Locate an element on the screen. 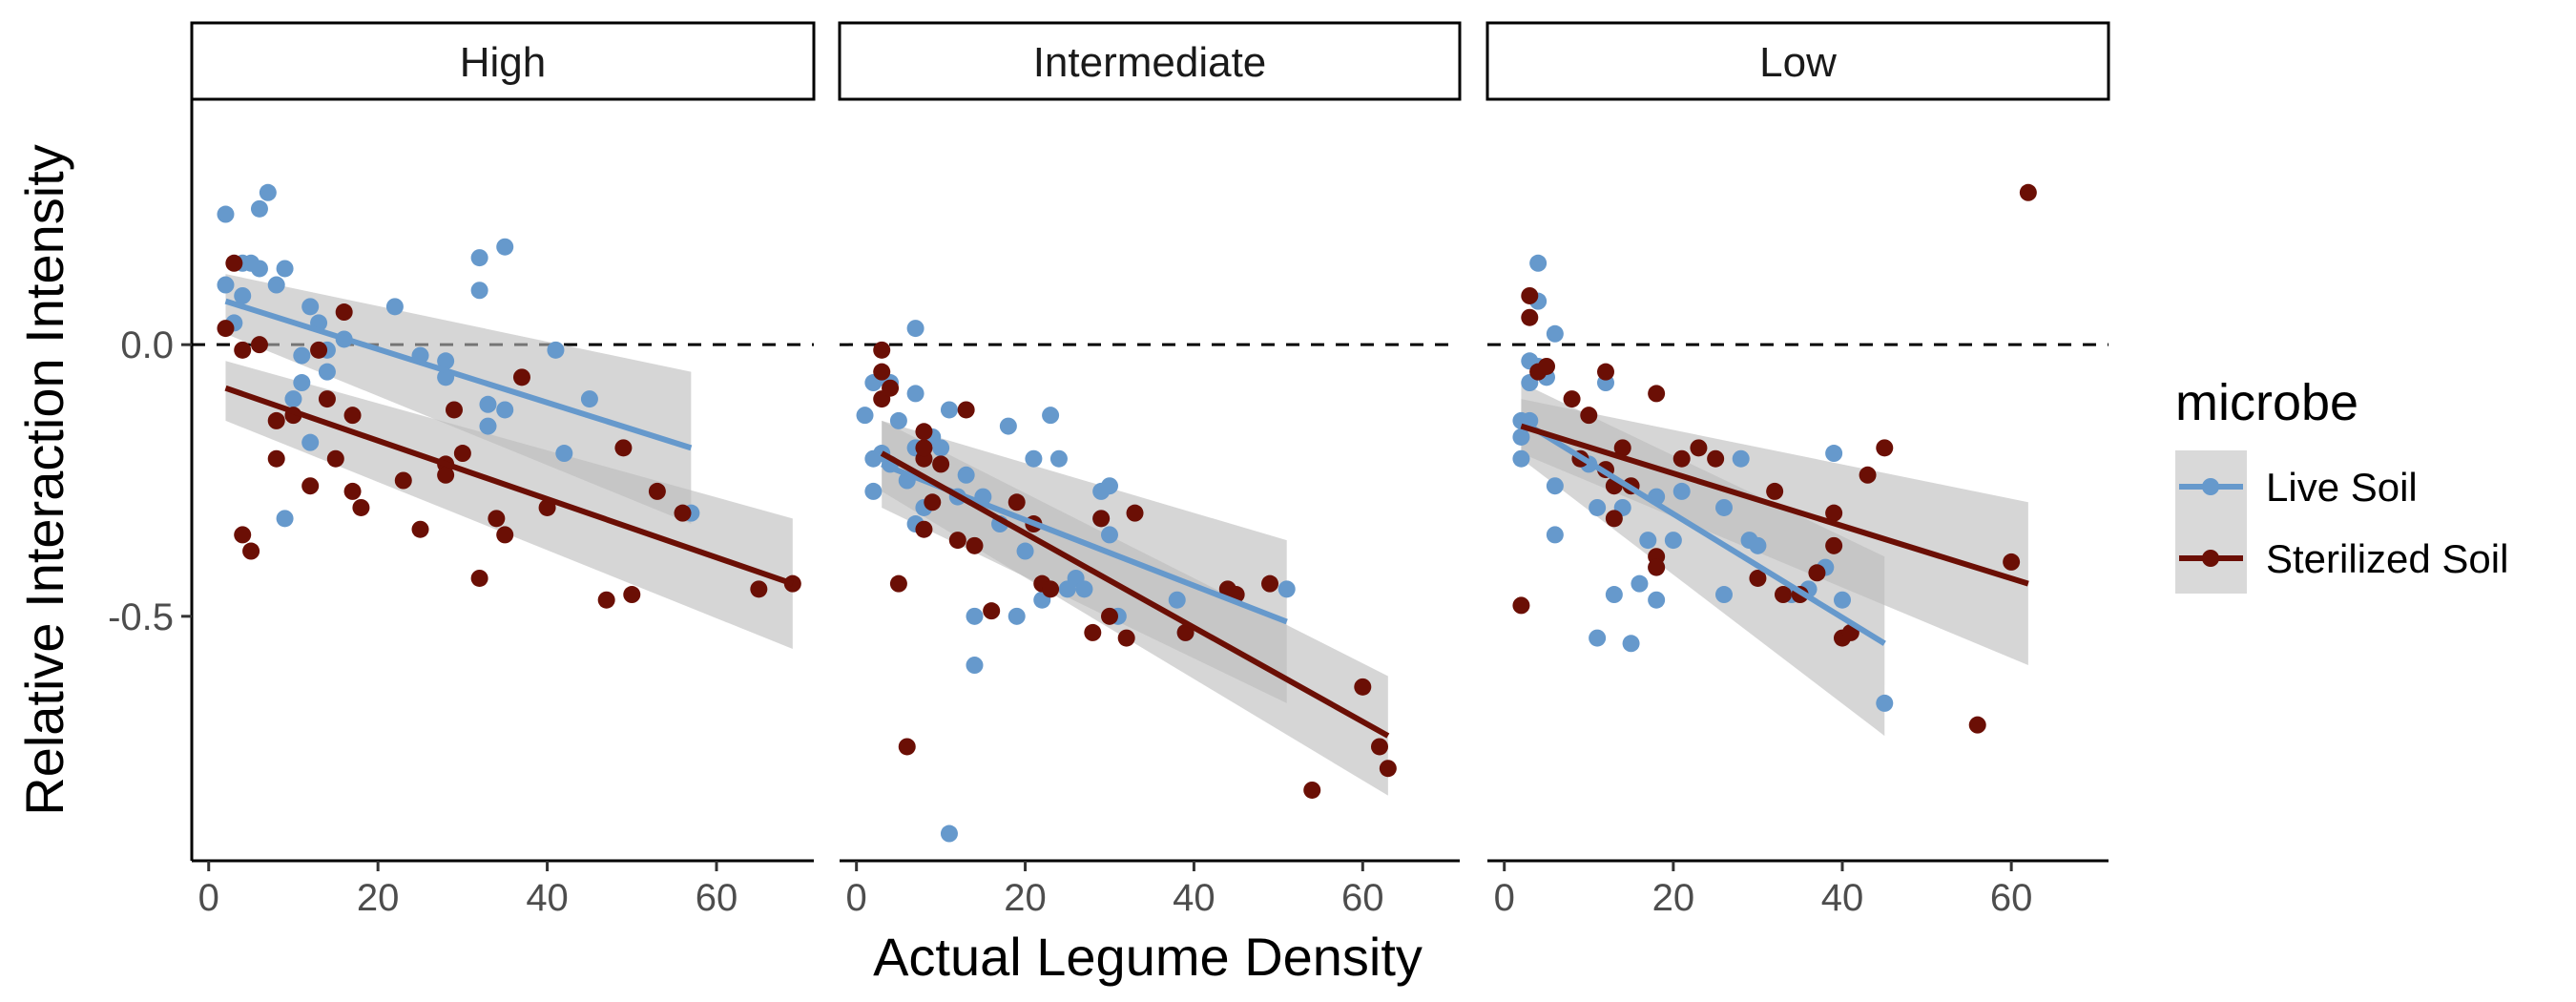  facet-strip-label: High is located at coordinates (503, 62).